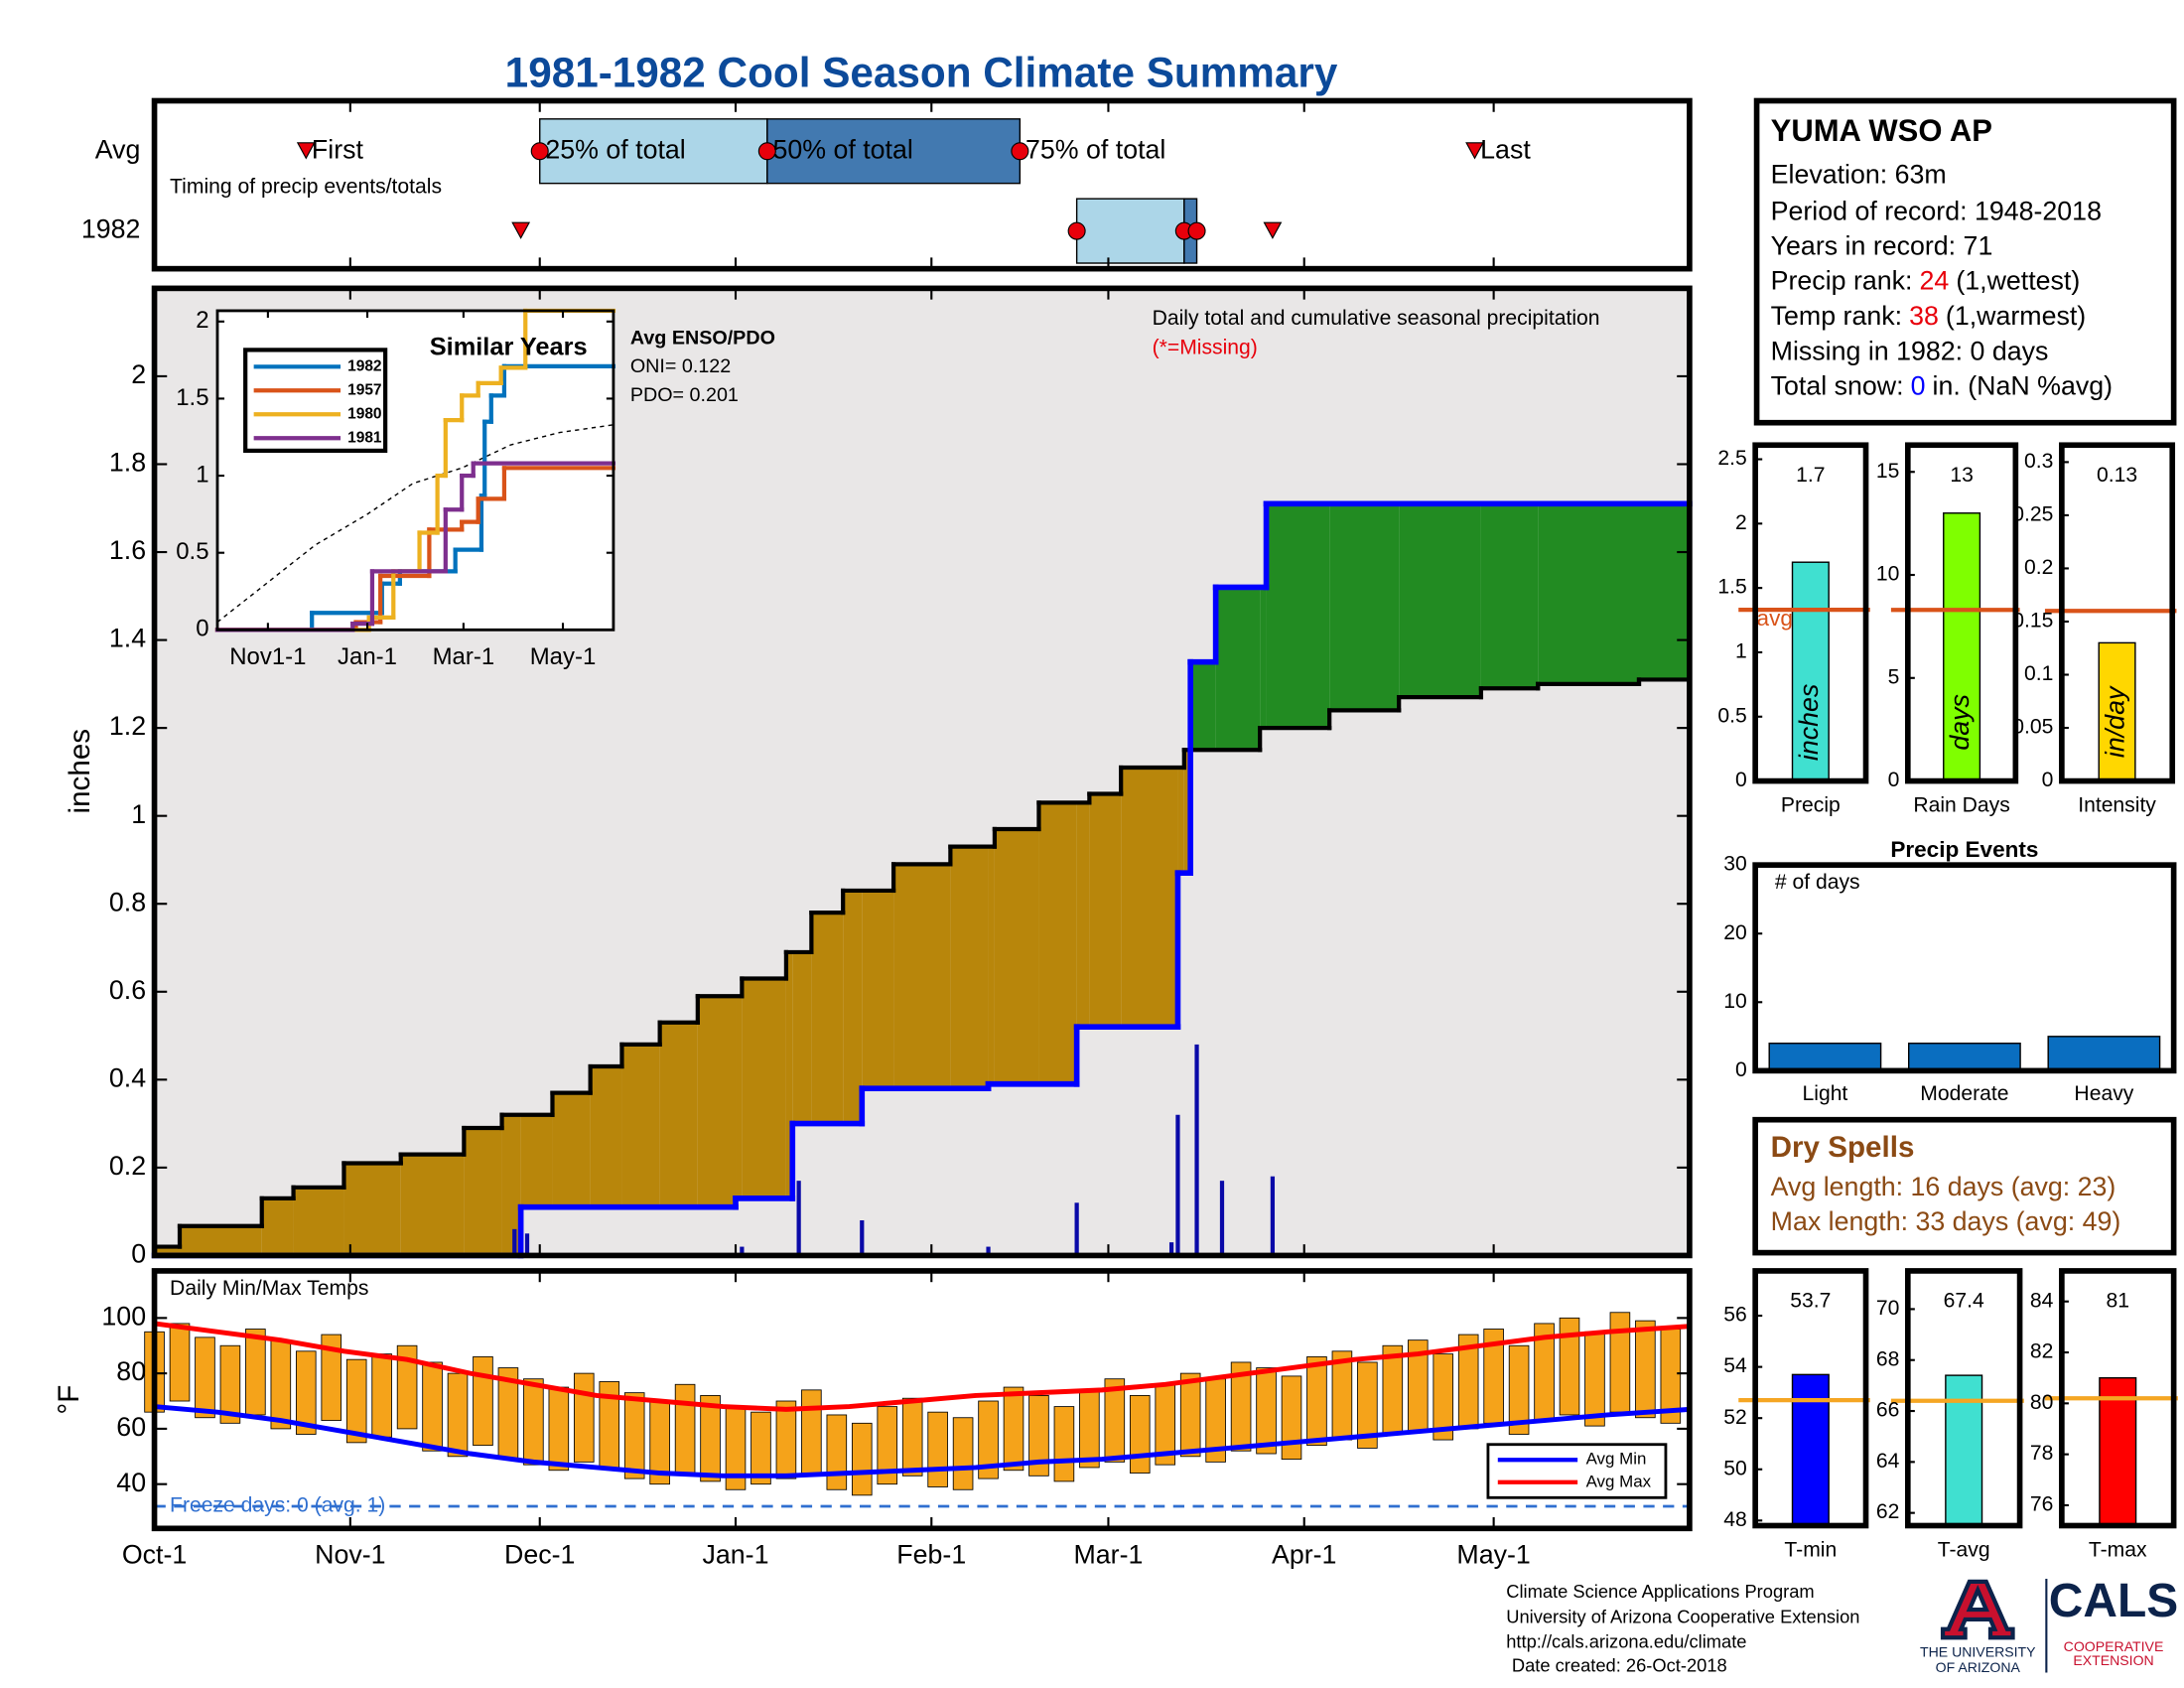 Image resolution: width=2184 pixels, height=1688 pixels. What do you see at coordinates (2113, 1660) in the screenshot?
I see `logo-text: EXTENSION` at bounding box center [2113, 1660].